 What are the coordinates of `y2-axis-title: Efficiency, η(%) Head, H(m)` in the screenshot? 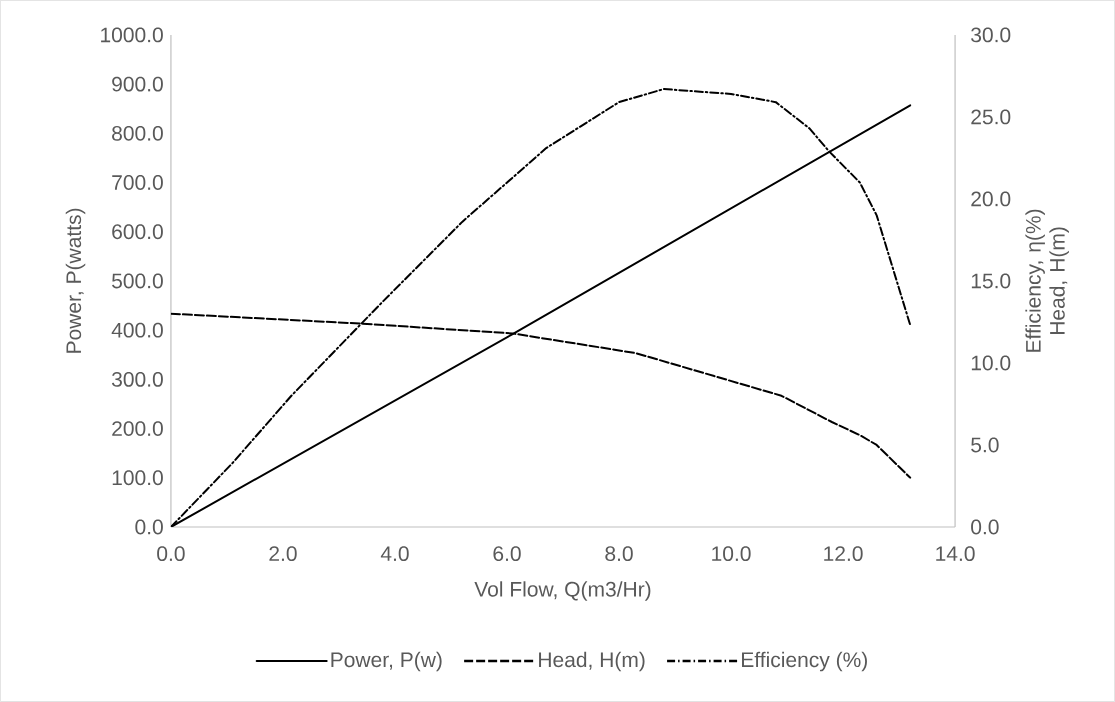 It's located at (1047, 280).